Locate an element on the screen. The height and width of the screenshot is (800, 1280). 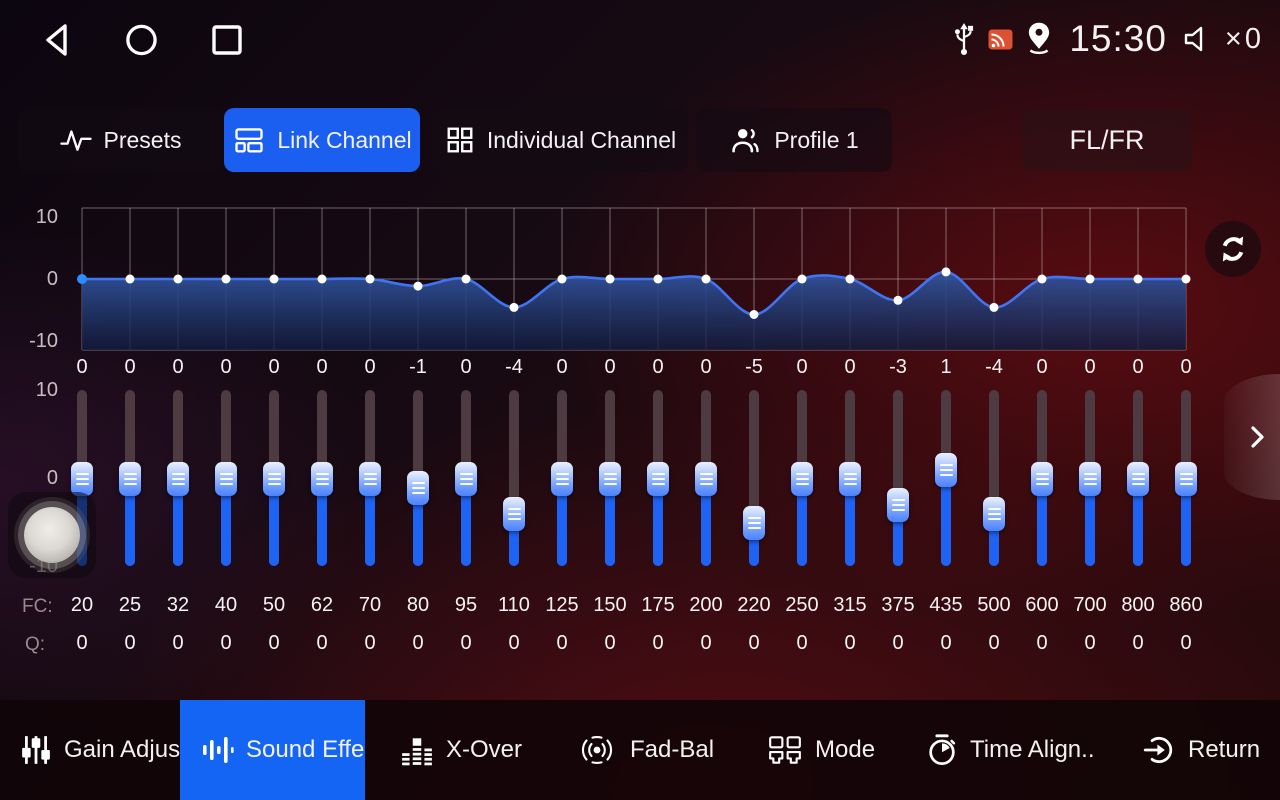
nav-item-mode: Mode is located at coordinates (823, 750).